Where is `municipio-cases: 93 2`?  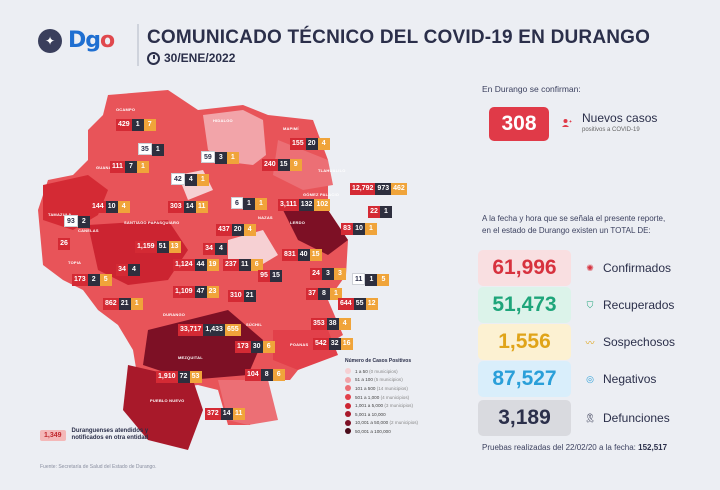
municipio-cases: 93 2 is located at coordinates (77, 219).